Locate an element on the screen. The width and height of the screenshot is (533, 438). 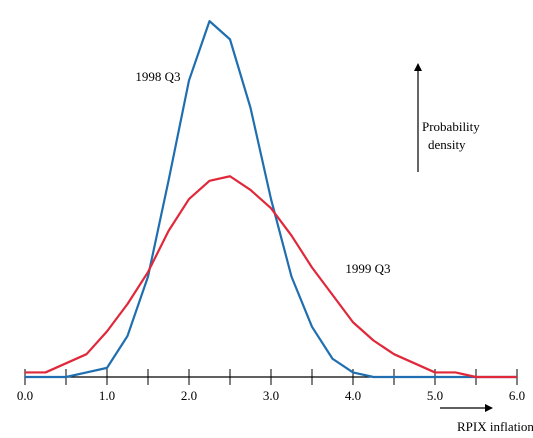
y-label: density is located at coordinates (447, 144).